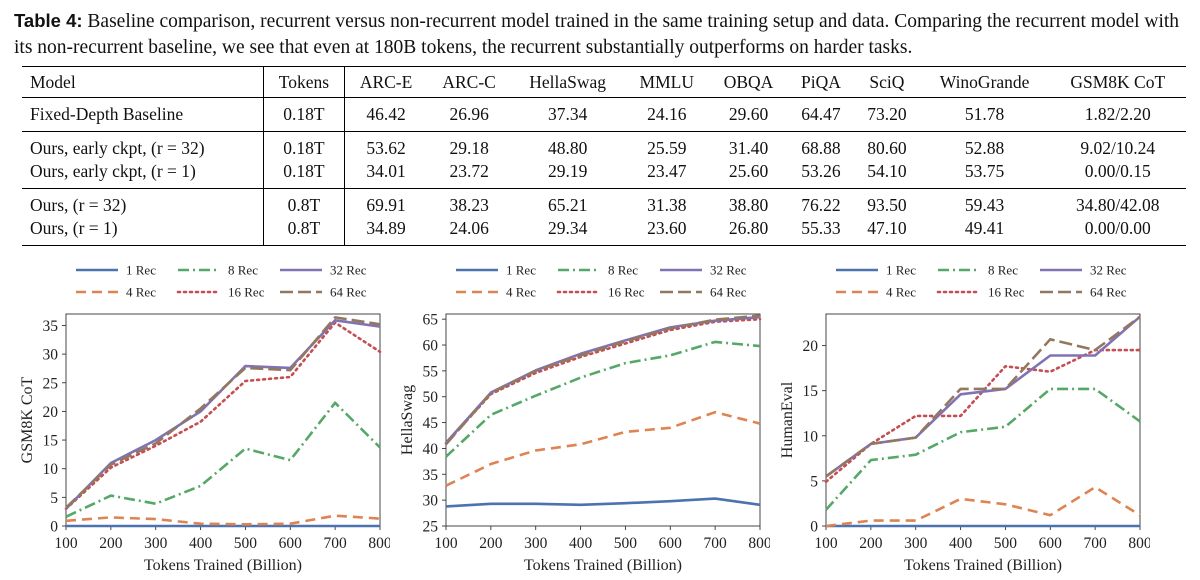 This screenshot has width=1200, height=580. What do you see at coordinates (386, 148) in the screenshot?
I see `cell-arc-e: 53.62` at bounding box center [386, 148].